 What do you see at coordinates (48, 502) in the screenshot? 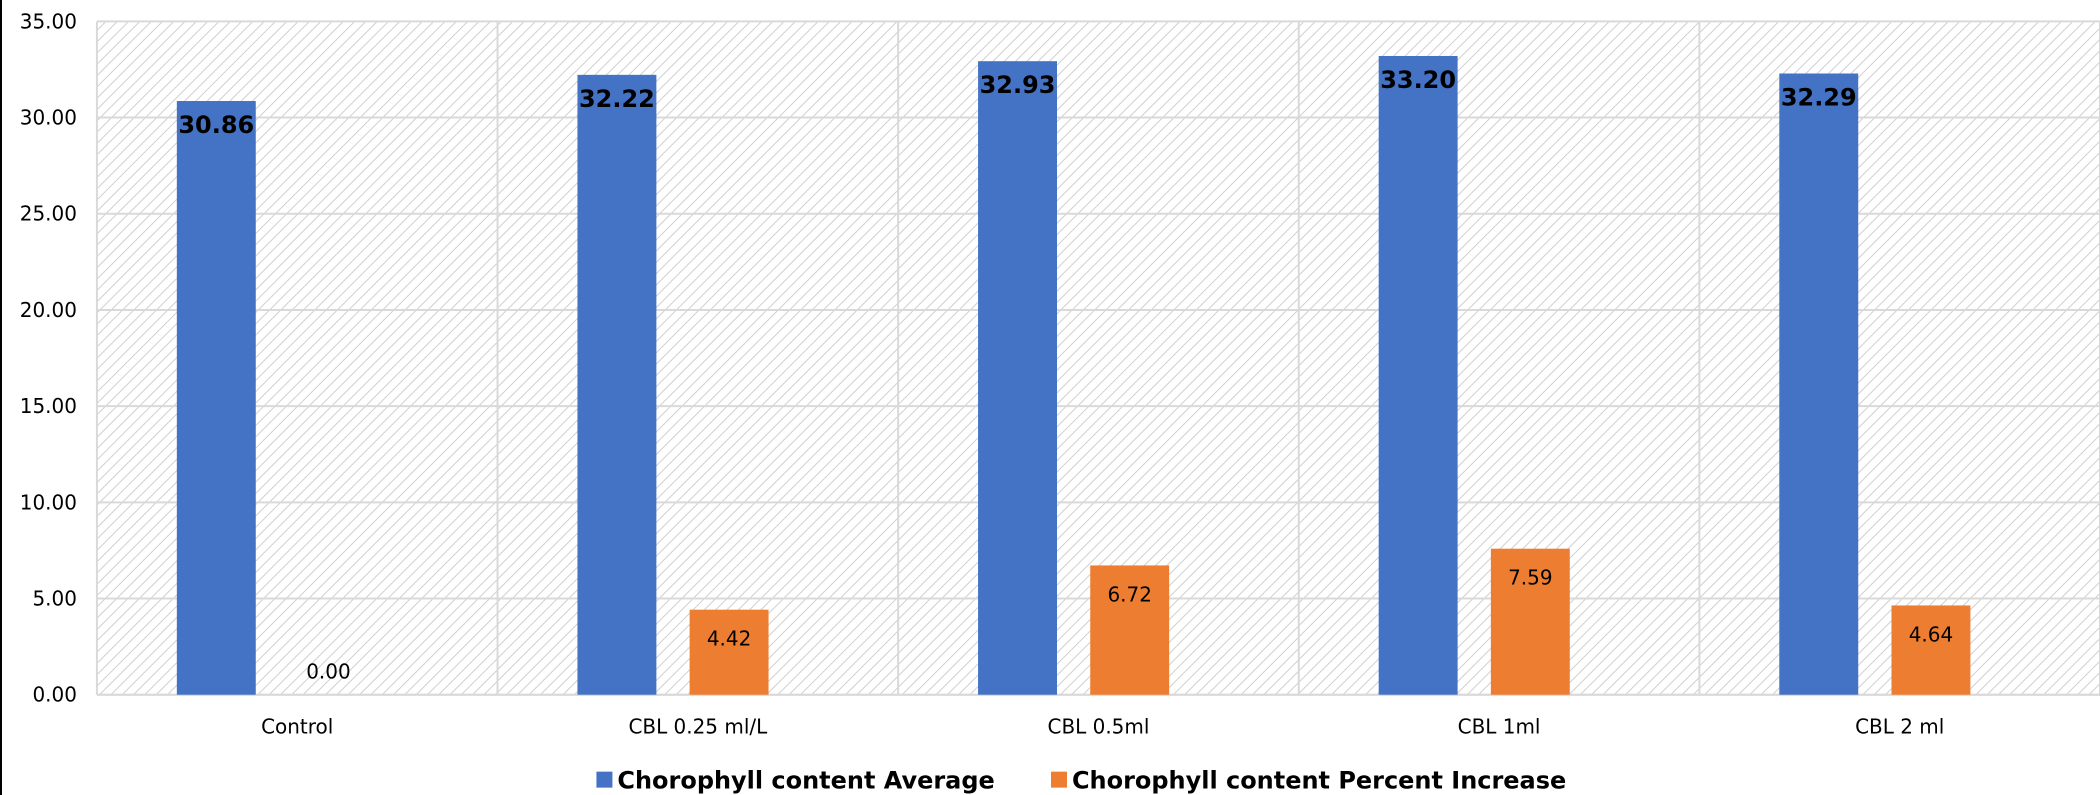
I see `y-tick-label: 10.00` at bounding box center [48, 502].